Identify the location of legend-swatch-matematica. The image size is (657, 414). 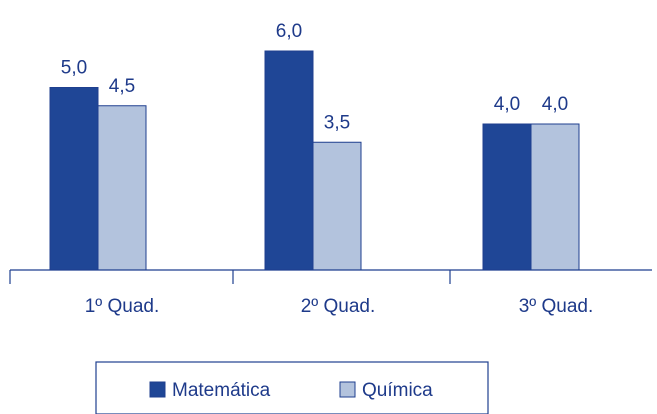
(157, 389).